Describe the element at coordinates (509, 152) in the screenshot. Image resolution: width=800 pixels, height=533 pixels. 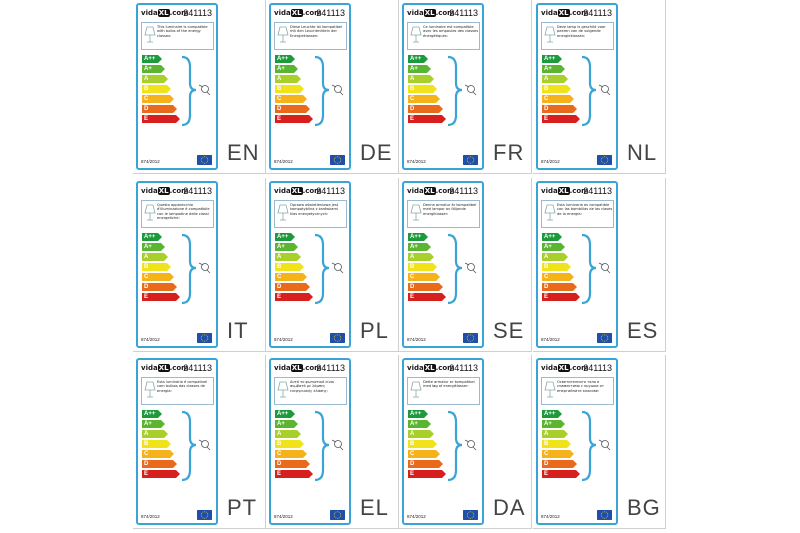
I see `language-code: FR` at that location.